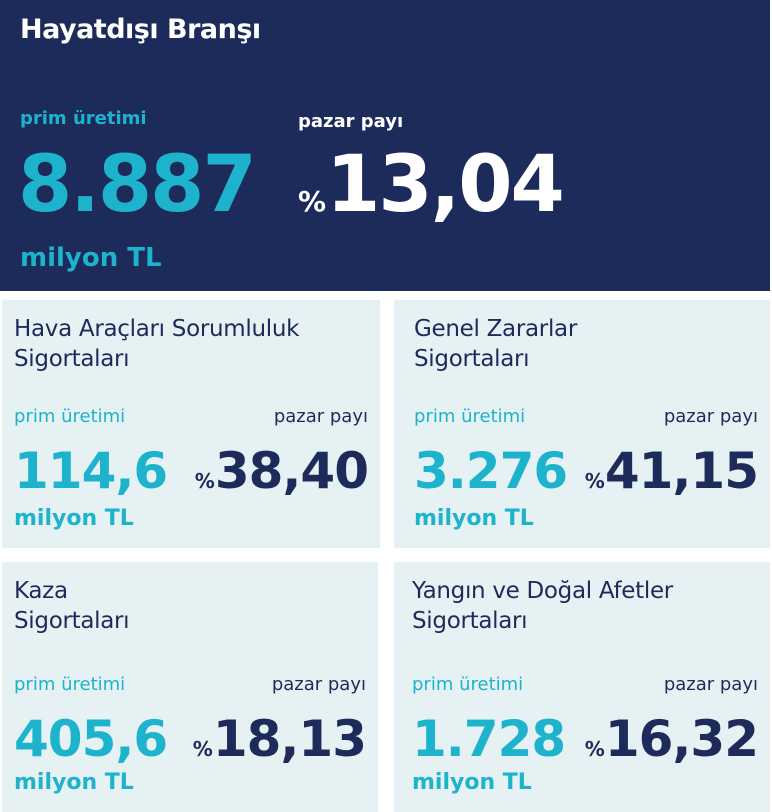 The image size is (772, 812). What do you see at coordinates (72, 606) in the screenshot?
I see `card-title: Kaza Sigortaları` at bounding box center [72, 606].